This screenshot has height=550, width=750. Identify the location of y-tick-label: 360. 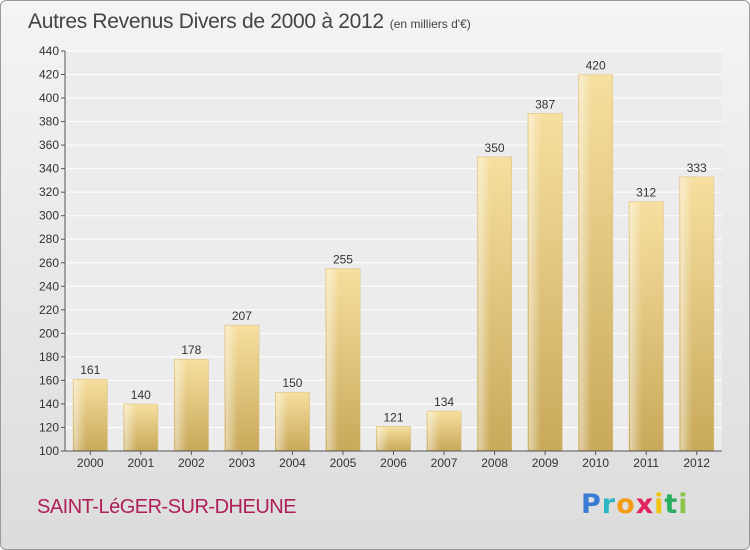
(49, 145).